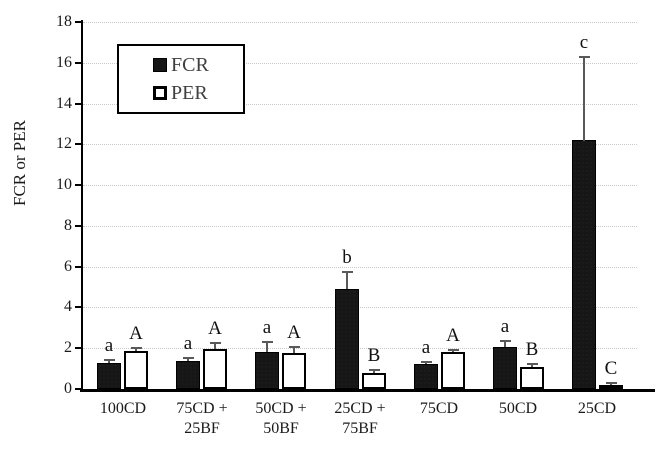  I want to click on x-tick-label: 25CD + 75BF, so click(360, 419).